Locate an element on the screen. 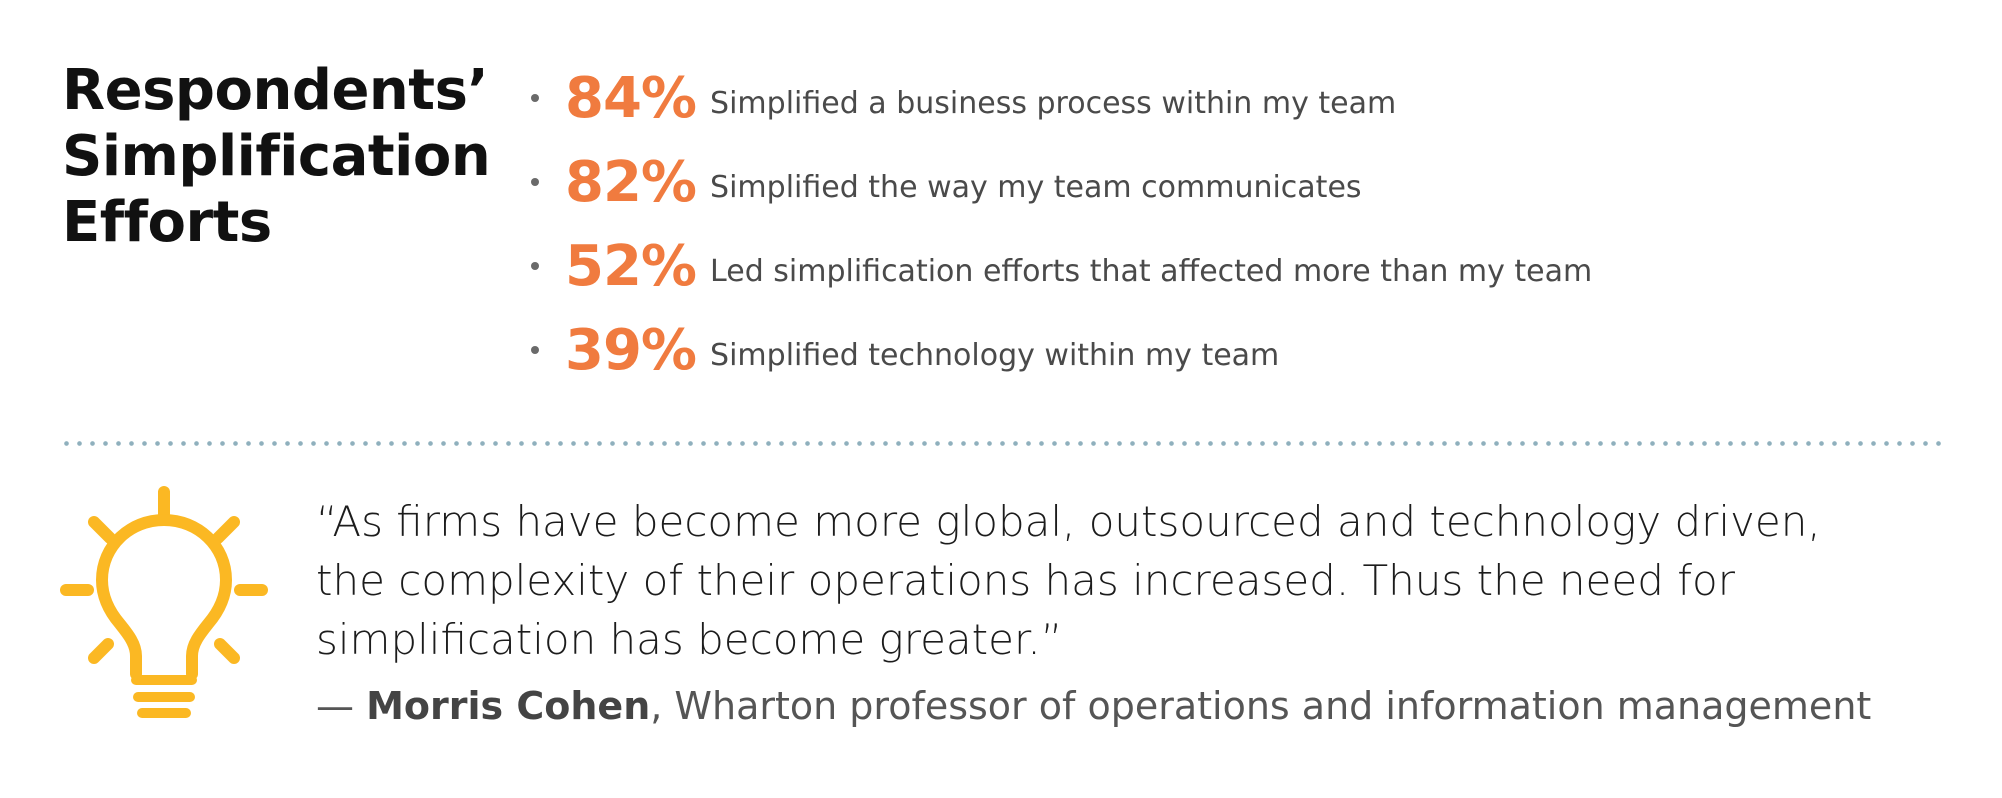 The width and height of the screenshot is (2002, 798). stat-label: Simplified the way my team communicates is located at coordinates (1036, 187).